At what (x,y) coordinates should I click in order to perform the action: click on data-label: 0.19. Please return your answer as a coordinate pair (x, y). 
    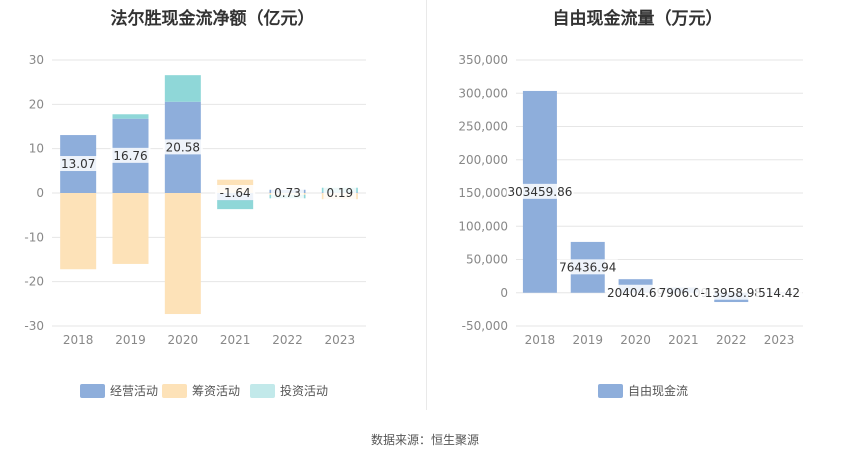
    Looking at the image, I should click on (339, 193).